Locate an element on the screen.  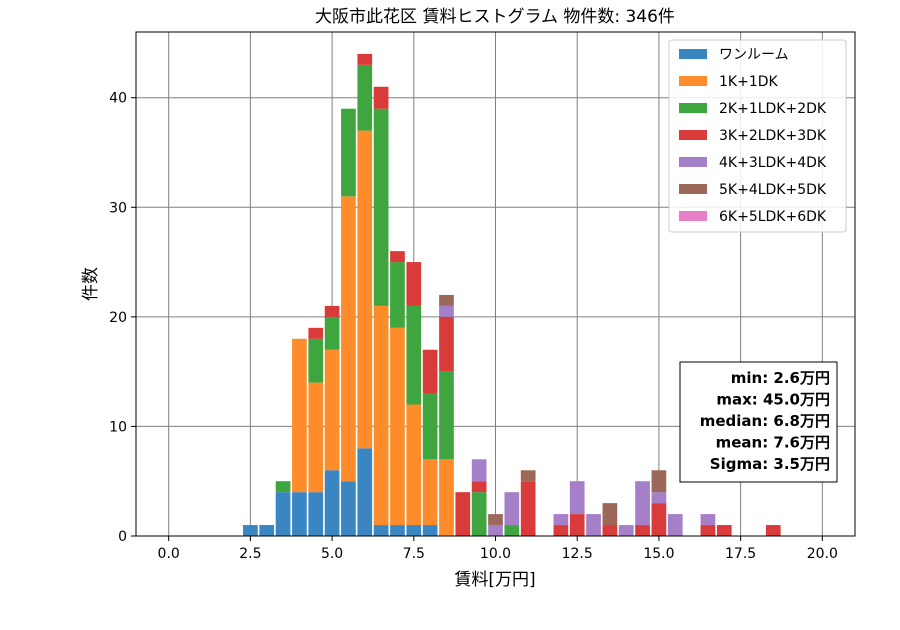
x-tick-label: 2.5 is located at coordinates (250, 554).